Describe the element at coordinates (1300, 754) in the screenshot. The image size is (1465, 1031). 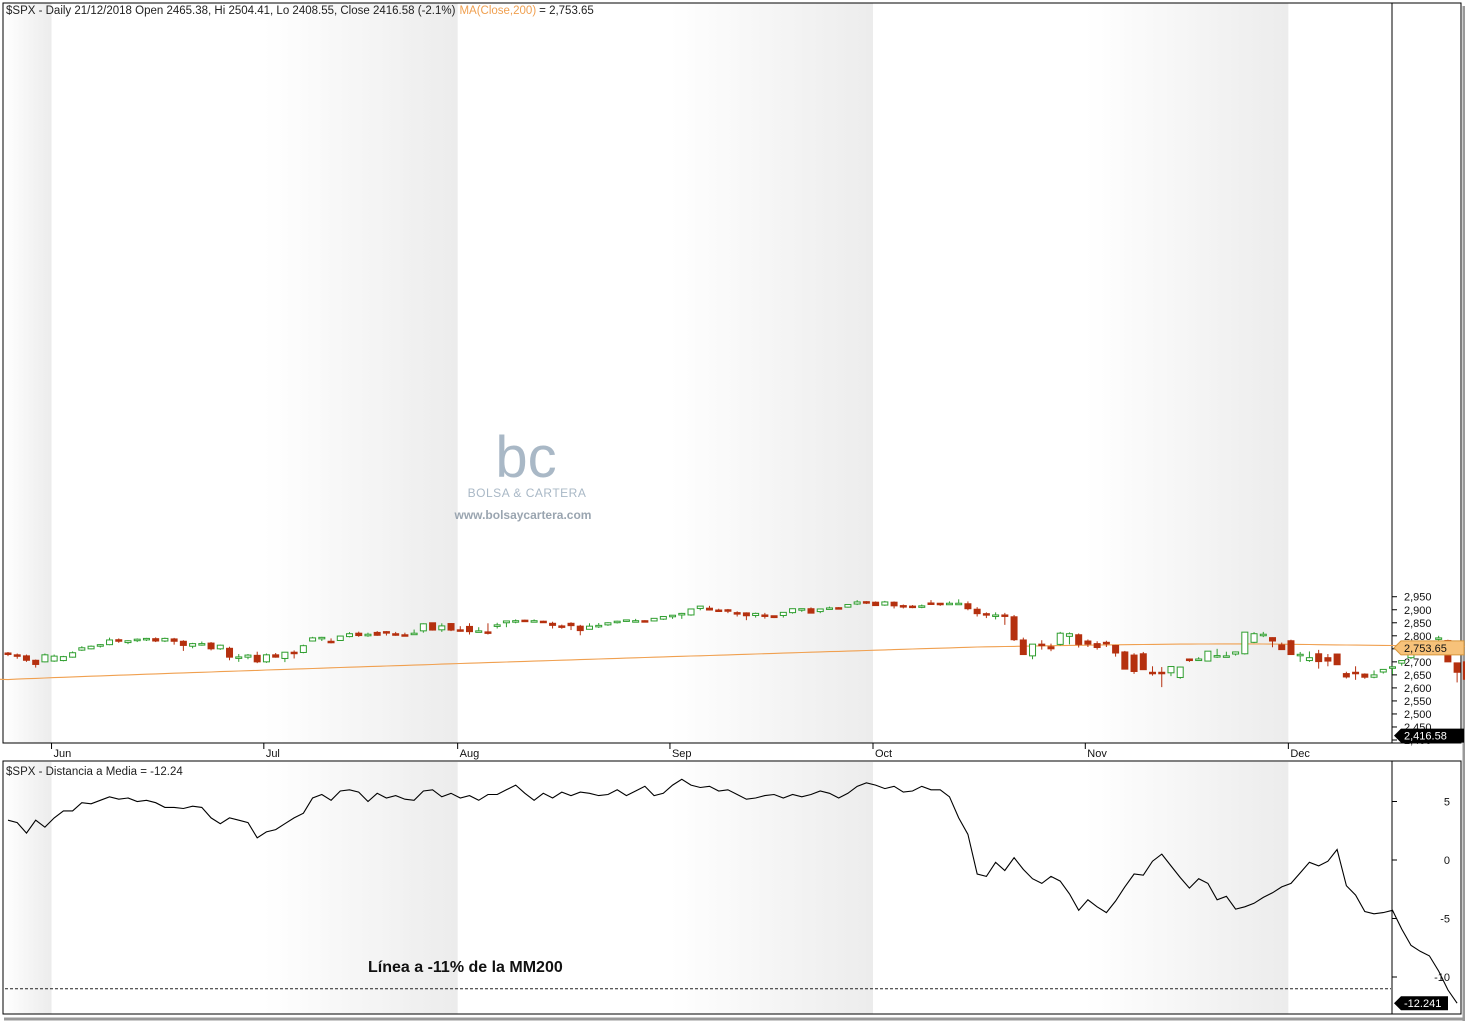
I see `month-label: Dec` at that location.